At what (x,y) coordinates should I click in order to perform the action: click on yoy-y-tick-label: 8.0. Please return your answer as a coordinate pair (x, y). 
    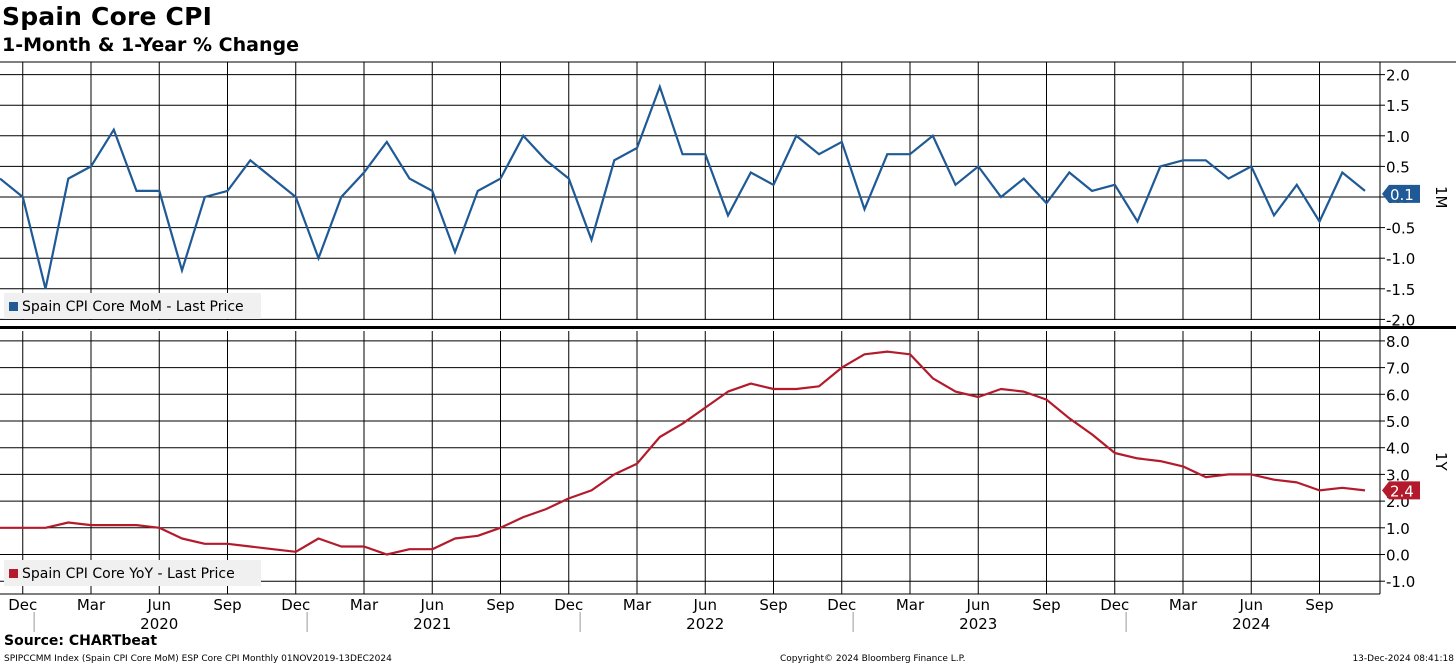
    Looking at the image, I should click on (1398, 342).